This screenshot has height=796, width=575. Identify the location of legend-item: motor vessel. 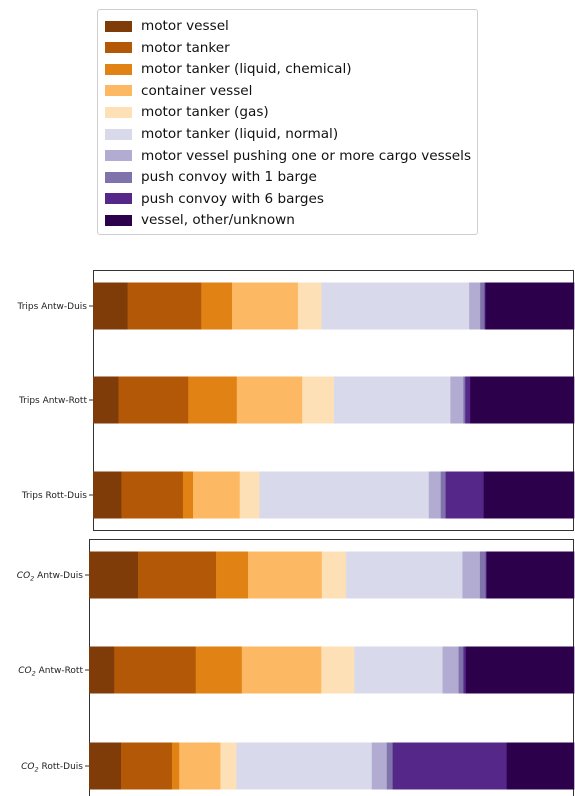
(167, 26).